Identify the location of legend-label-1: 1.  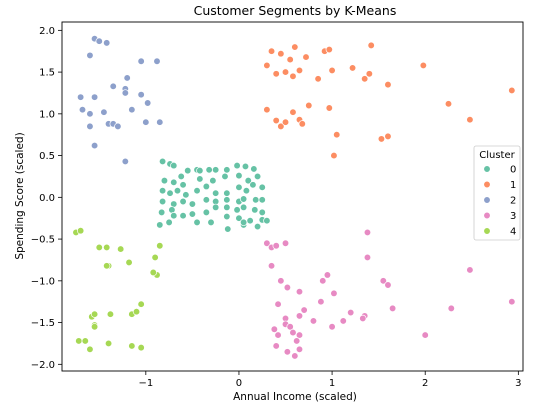
(513, 185).